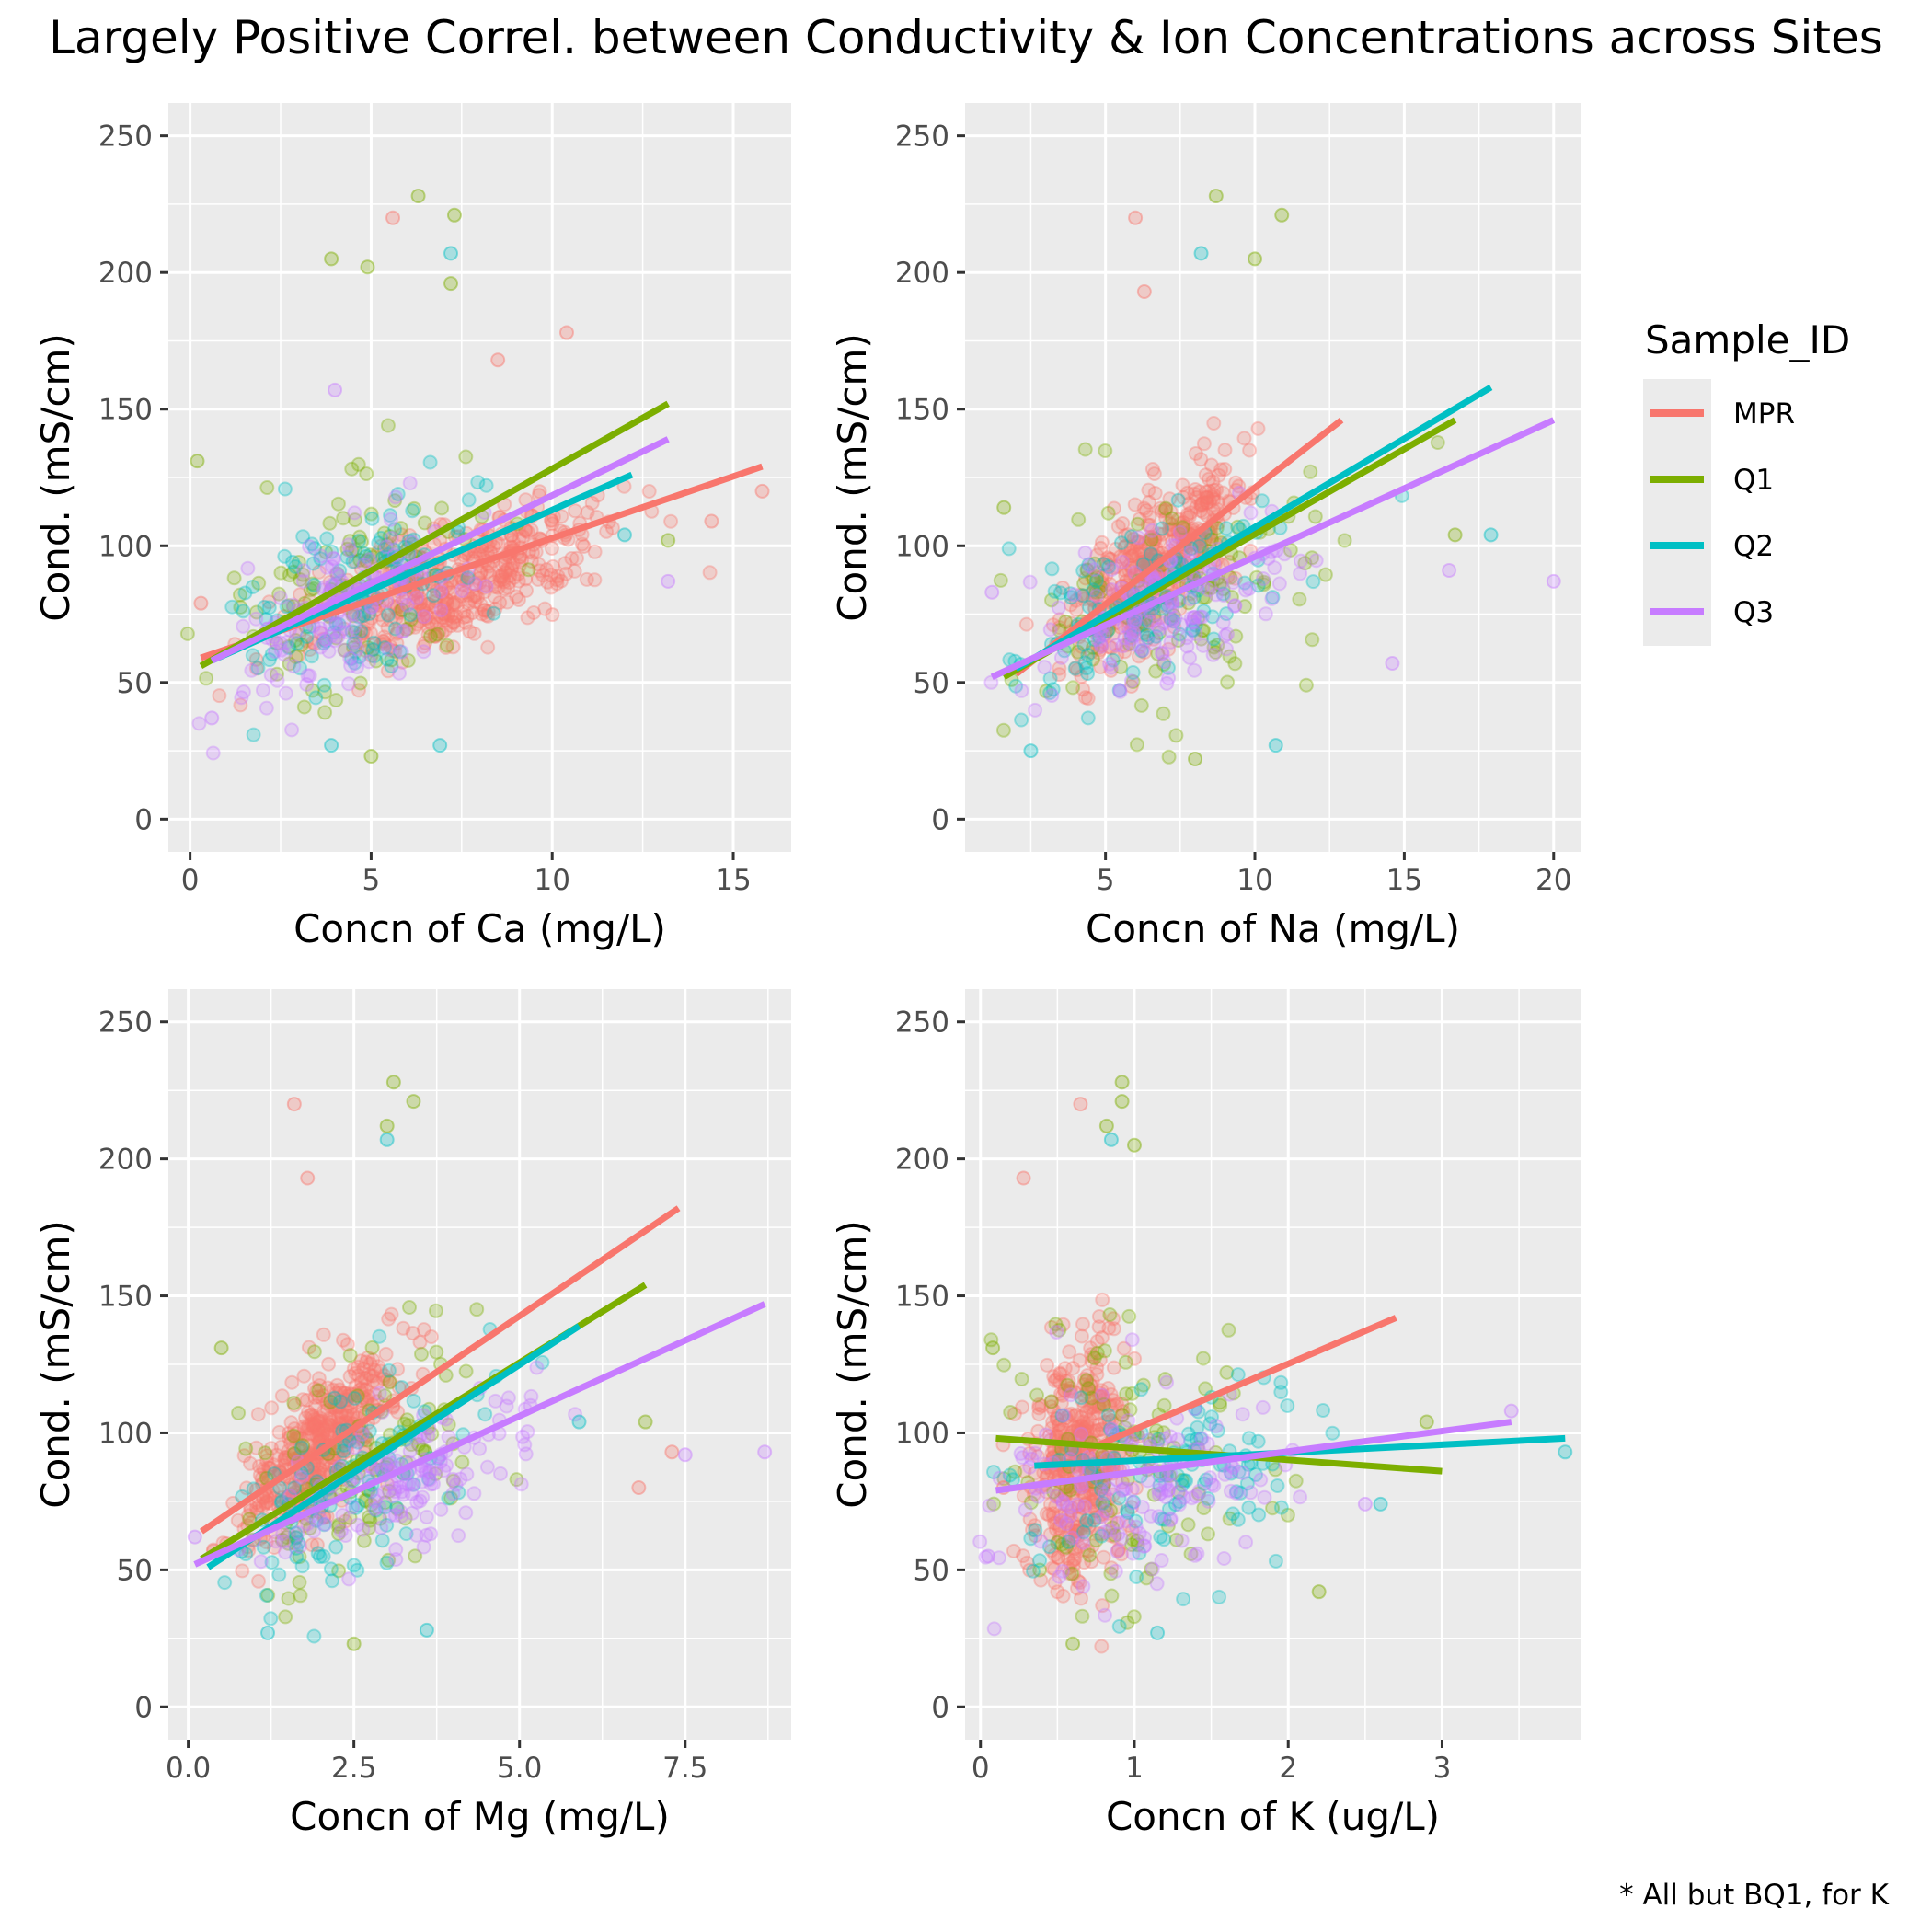 This screenshot has height=1932, width=1932. I want to click on x-tick-label: 10, so click(1254, 880).